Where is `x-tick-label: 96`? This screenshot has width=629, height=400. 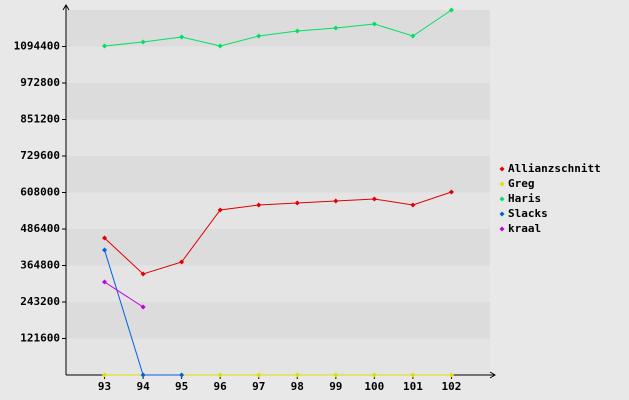 x-tick-label: 96 is located at coordinates (221, 386).